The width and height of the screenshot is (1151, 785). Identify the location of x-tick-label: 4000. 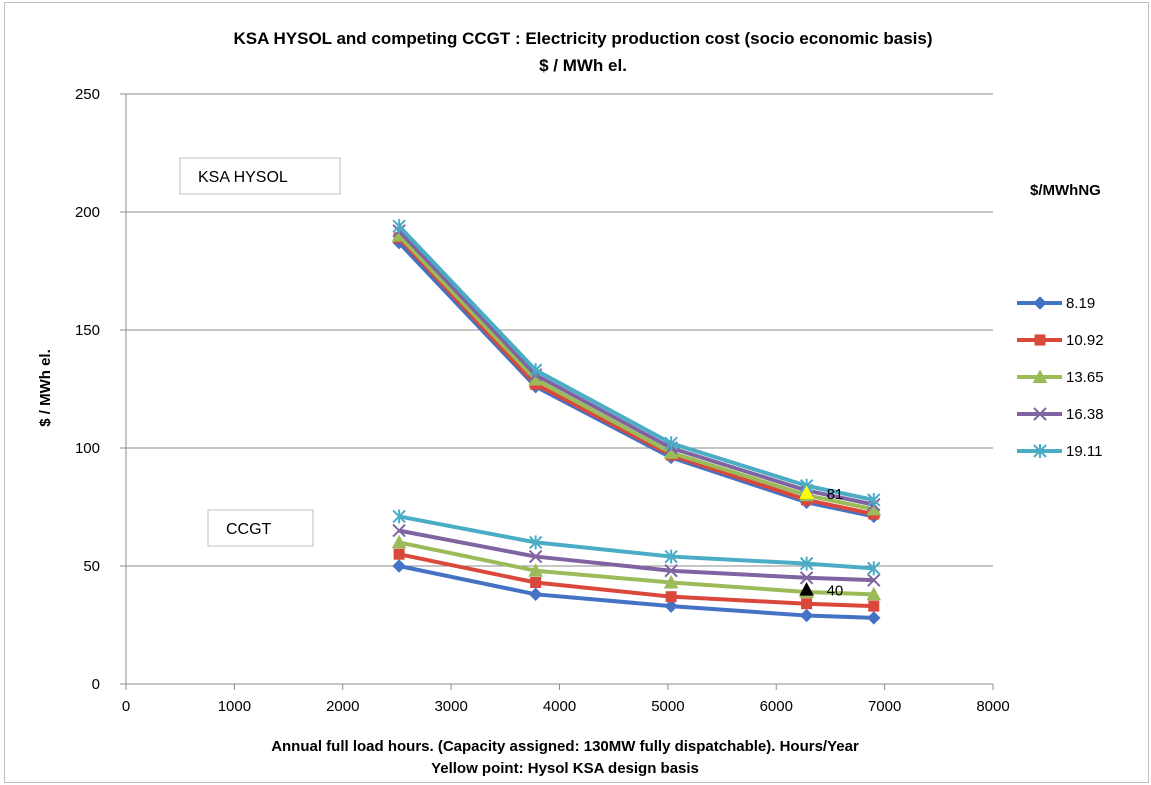
(559, 706).